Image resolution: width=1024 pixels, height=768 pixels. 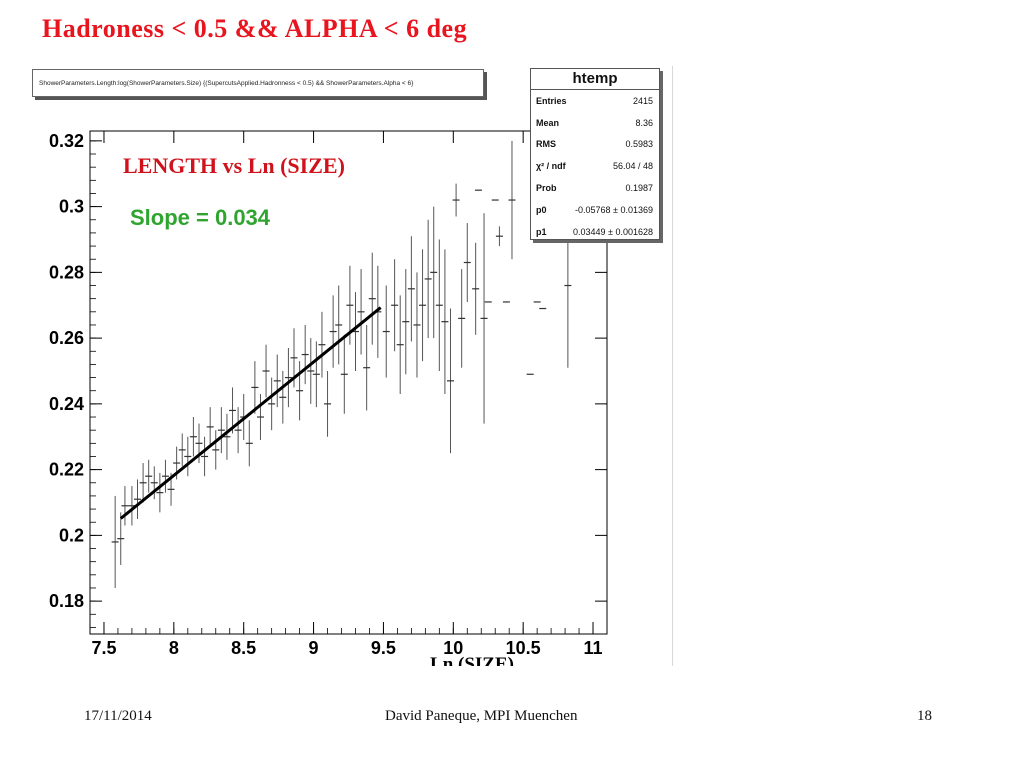 What do you see at coordinates (66, 338) in the screenshot?
I see `y-tick-label: 0.26` at bounding box center [66, 338].